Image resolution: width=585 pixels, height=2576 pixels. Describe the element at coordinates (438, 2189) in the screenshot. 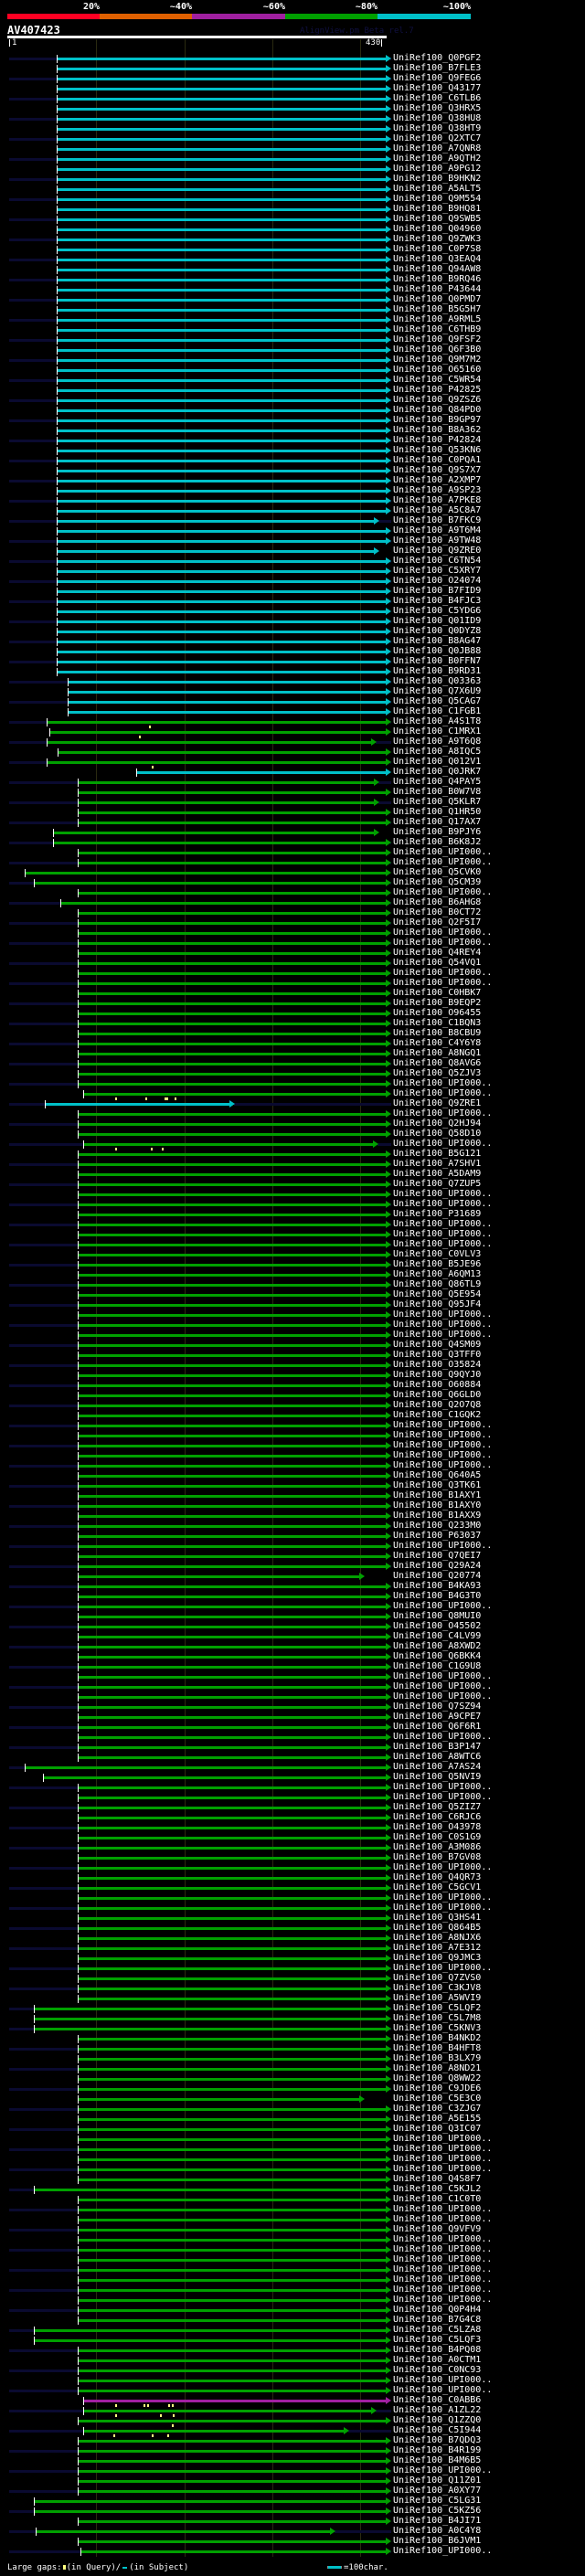

I see `hit-label: UniRef100_C5KJL2` at that location.